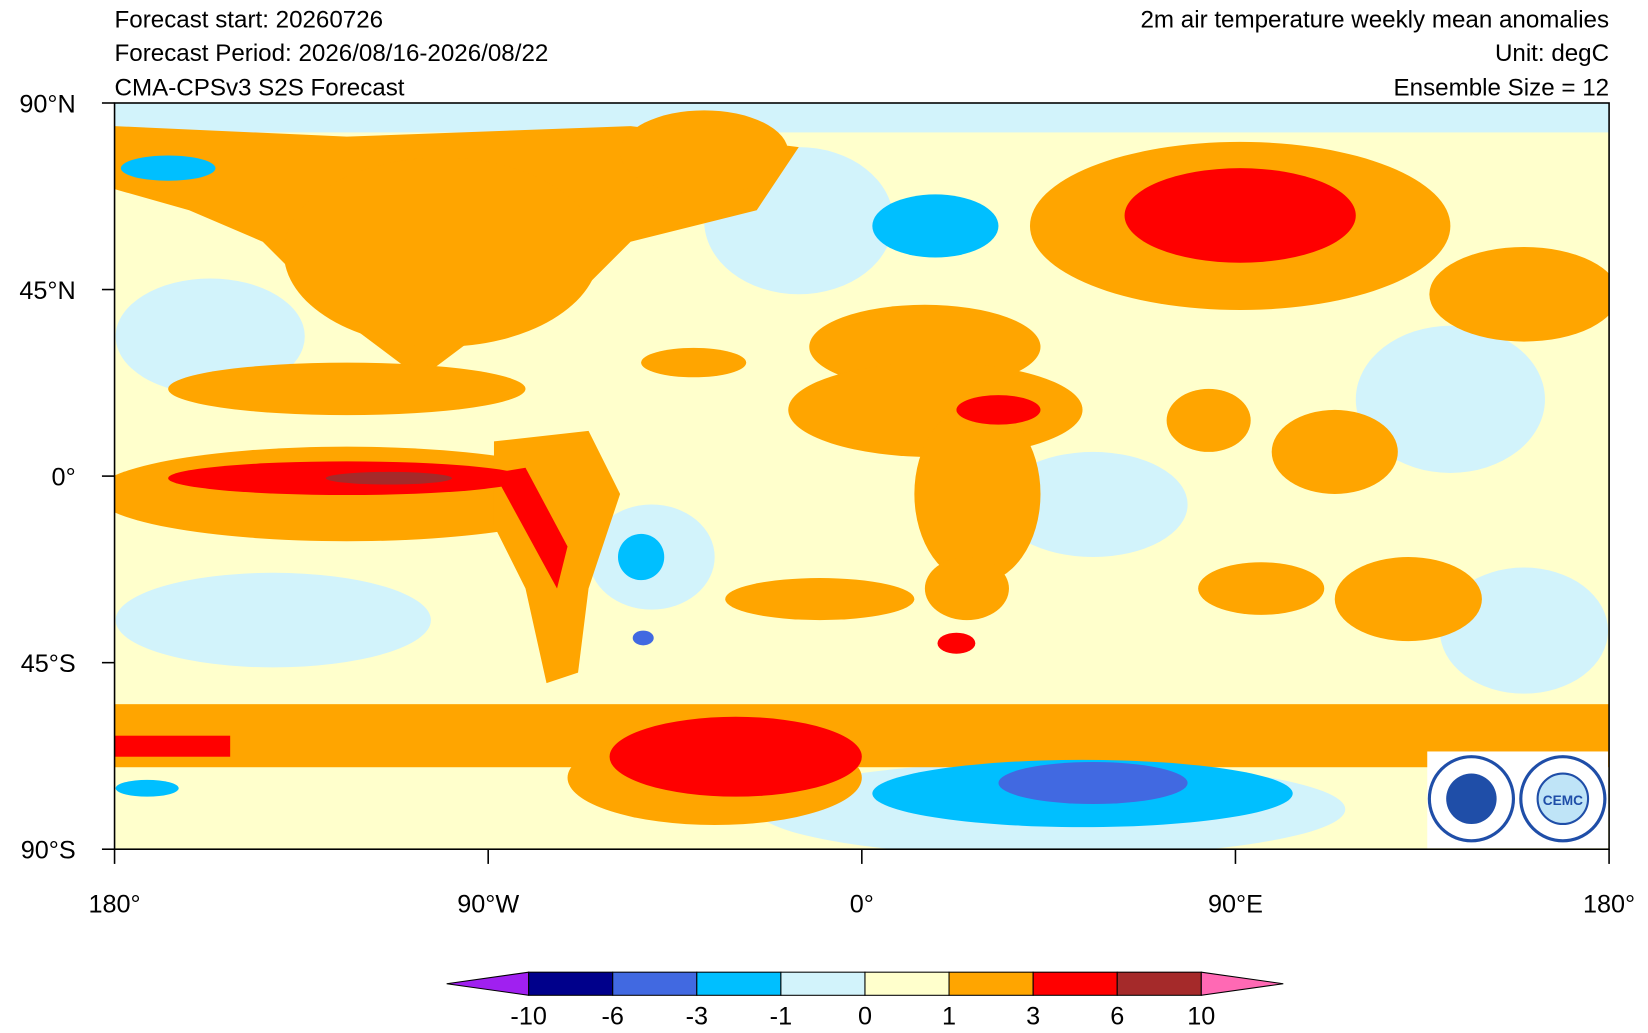 The height and width of the screenshot is (1033, 1648). I want to click on very-cold-areas, so click(910, 717).